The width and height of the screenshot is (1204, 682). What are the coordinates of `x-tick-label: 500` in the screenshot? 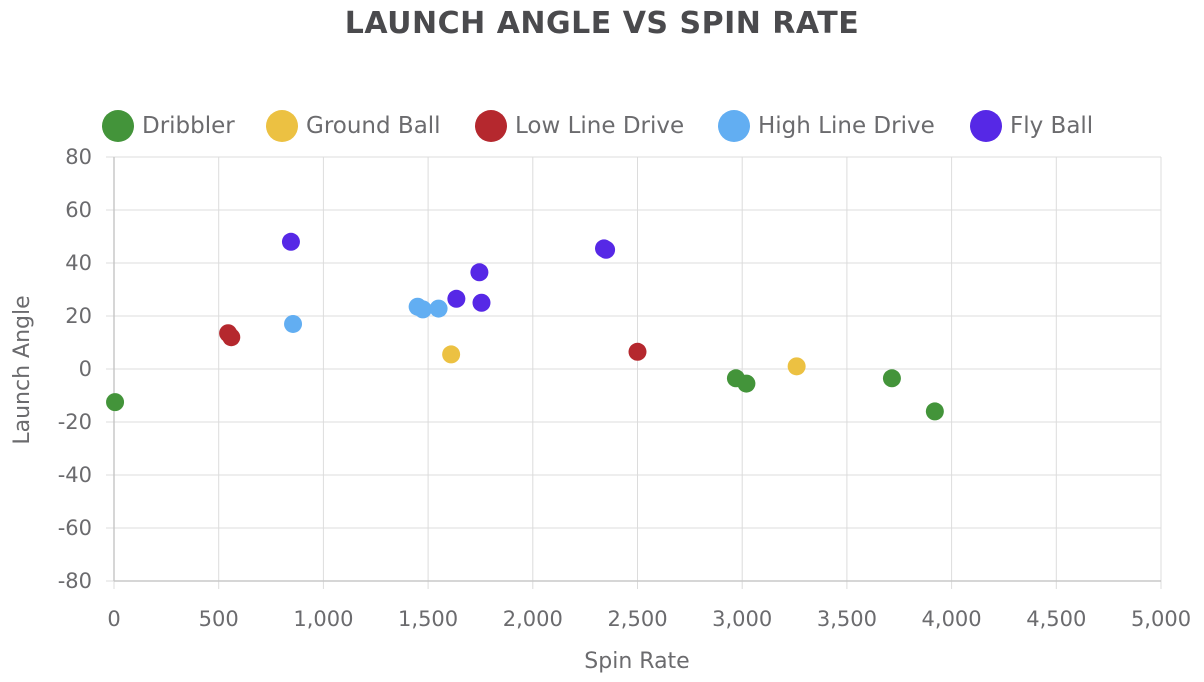 It's located at (219, 619).